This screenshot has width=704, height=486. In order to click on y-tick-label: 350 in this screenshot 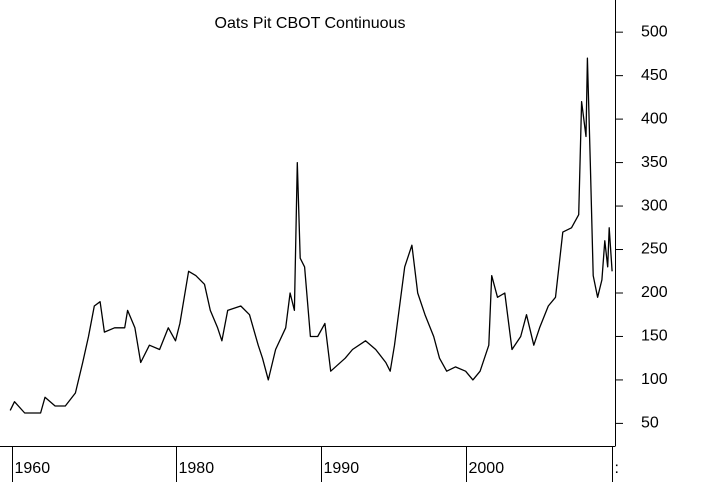, I will do `click(654, 162)`.